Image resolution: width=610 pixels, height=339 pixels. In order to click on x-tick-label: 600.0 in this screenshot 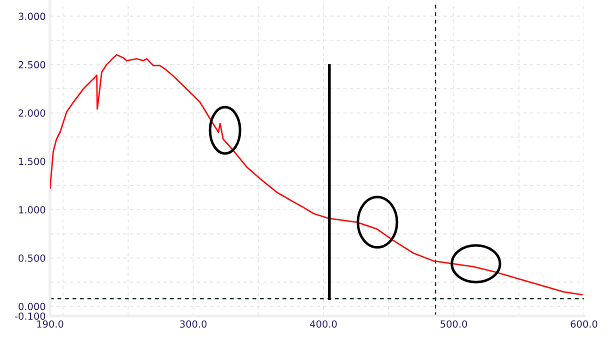, I will do `click(584, 324)`.